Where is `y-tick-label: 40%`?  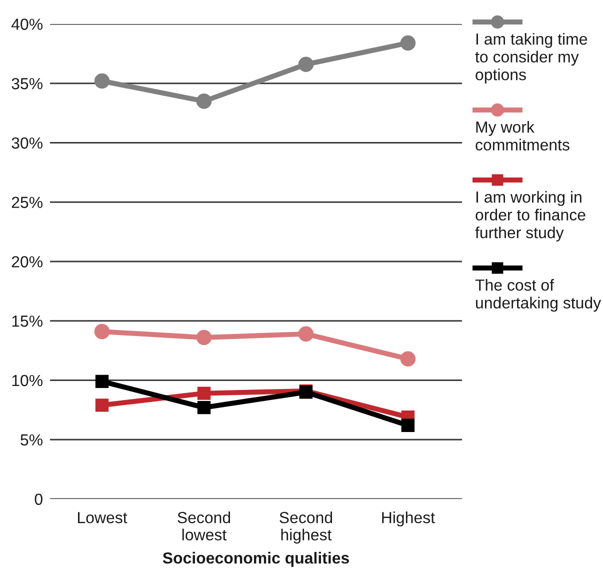 y-tick-label: 40% is located at coordinates (26, 24).